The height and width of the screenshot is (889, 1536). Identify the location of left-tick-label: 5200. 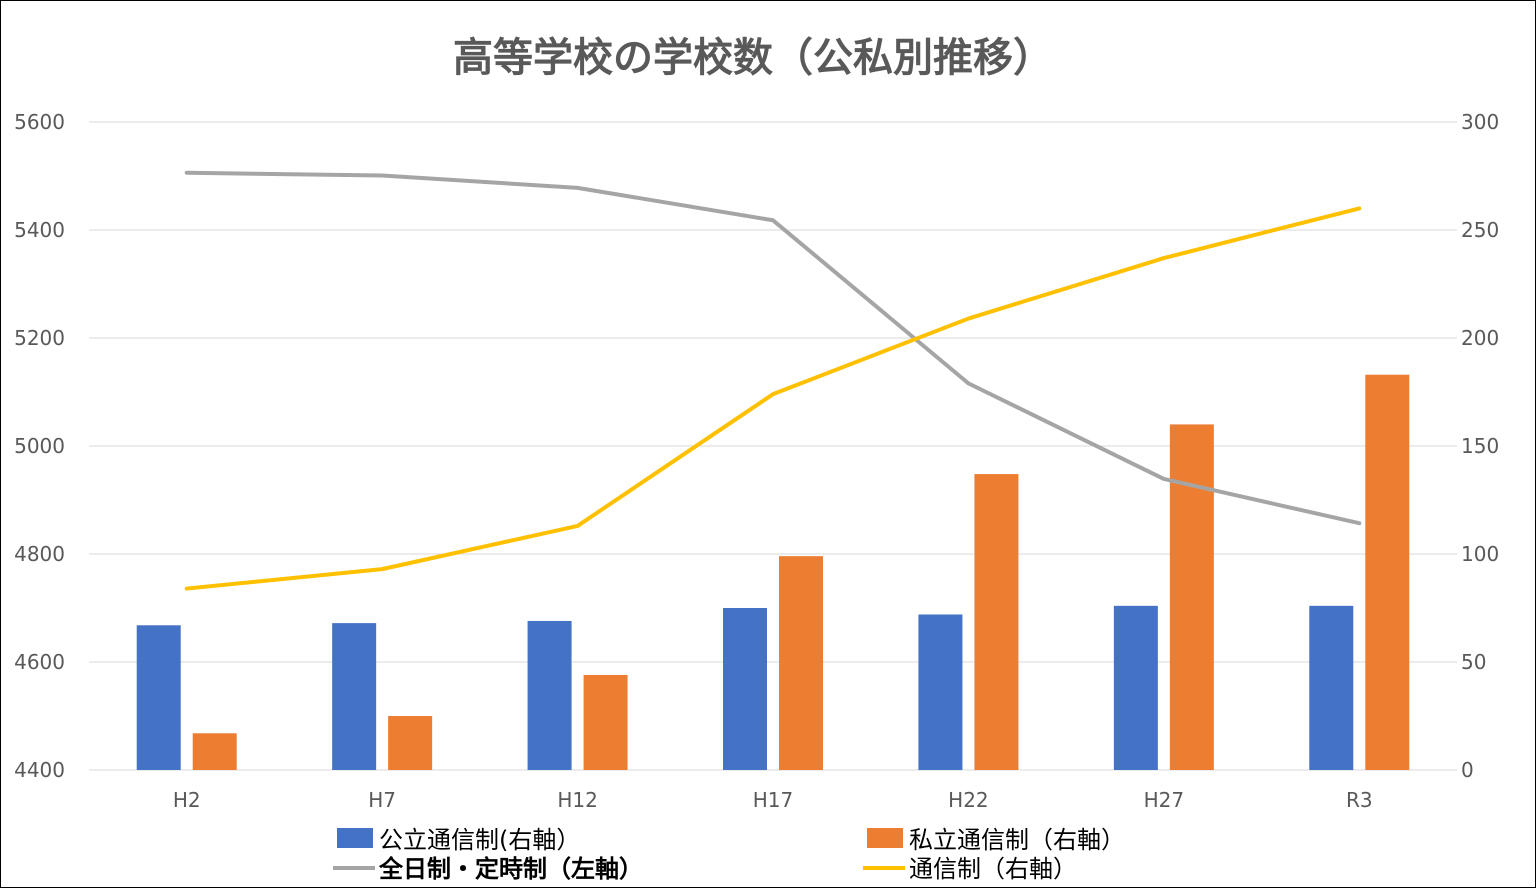
(39, 338).